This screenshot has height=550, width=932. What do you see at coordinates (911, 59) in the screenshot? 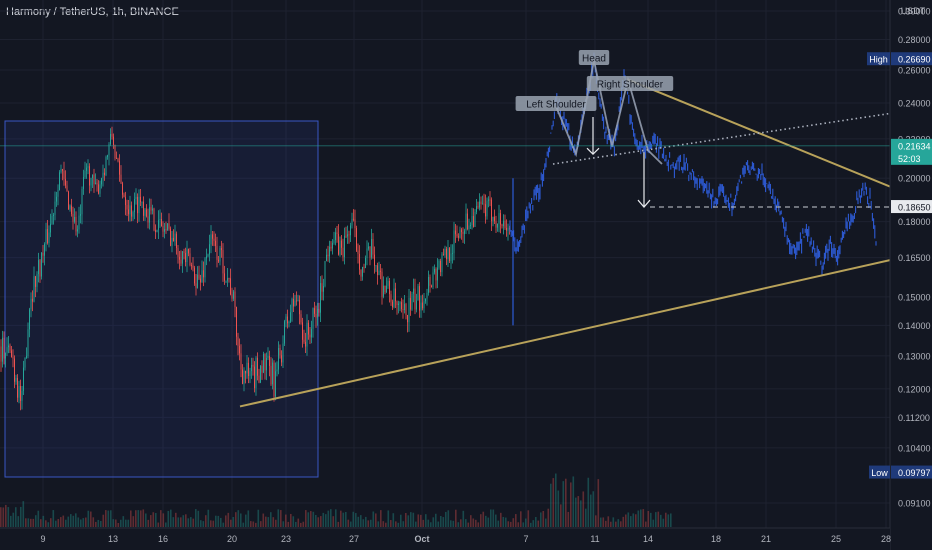
I see `high-price-marker: 0.26690` at bounding box center [911, 59].